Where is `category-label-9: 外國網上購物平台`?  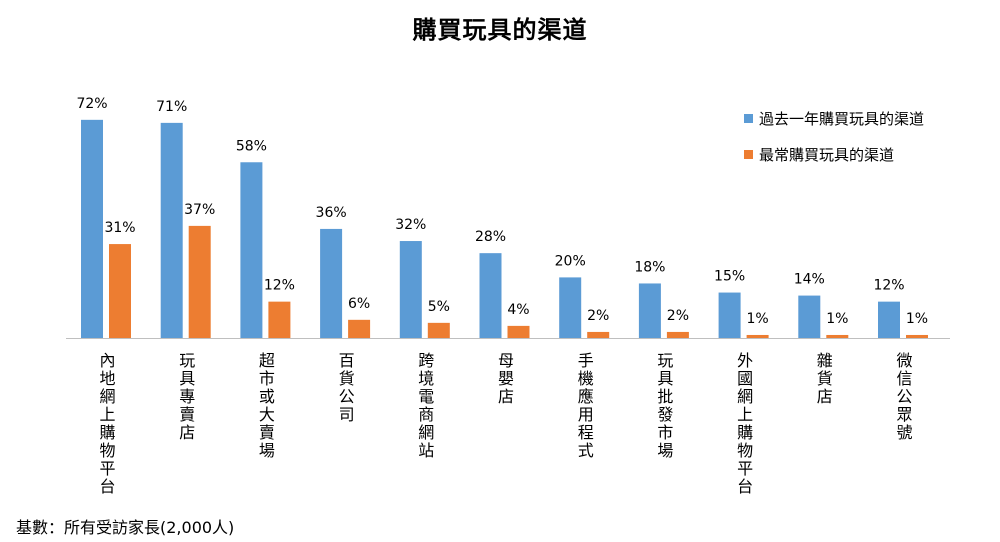
category-label-9: 外國網上購物平台 is located at coordinates (743, 424).